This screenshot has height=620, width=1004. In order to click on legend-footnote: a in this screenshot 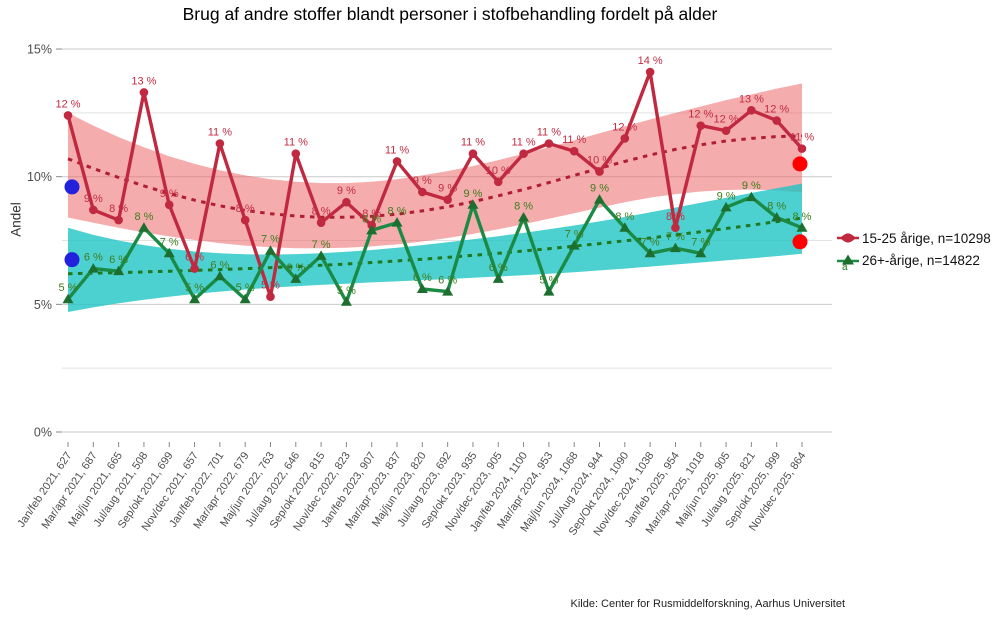, I will do `click(845, 267)`.